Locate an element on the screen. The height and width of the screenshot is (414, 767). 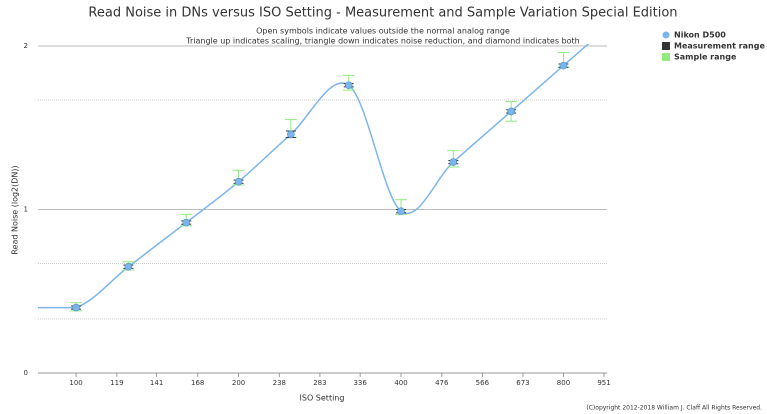
x-tick-label: 476 is located at coordinates (442, 383).